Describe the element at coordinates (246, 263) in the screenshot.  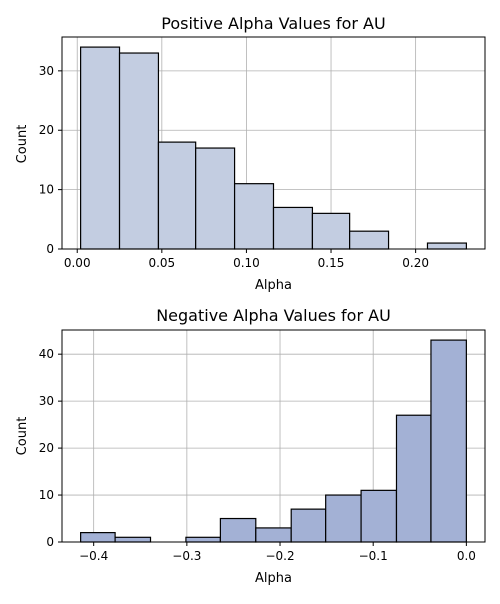
I see `chart1-x-tick-label: 0.10` at that location.